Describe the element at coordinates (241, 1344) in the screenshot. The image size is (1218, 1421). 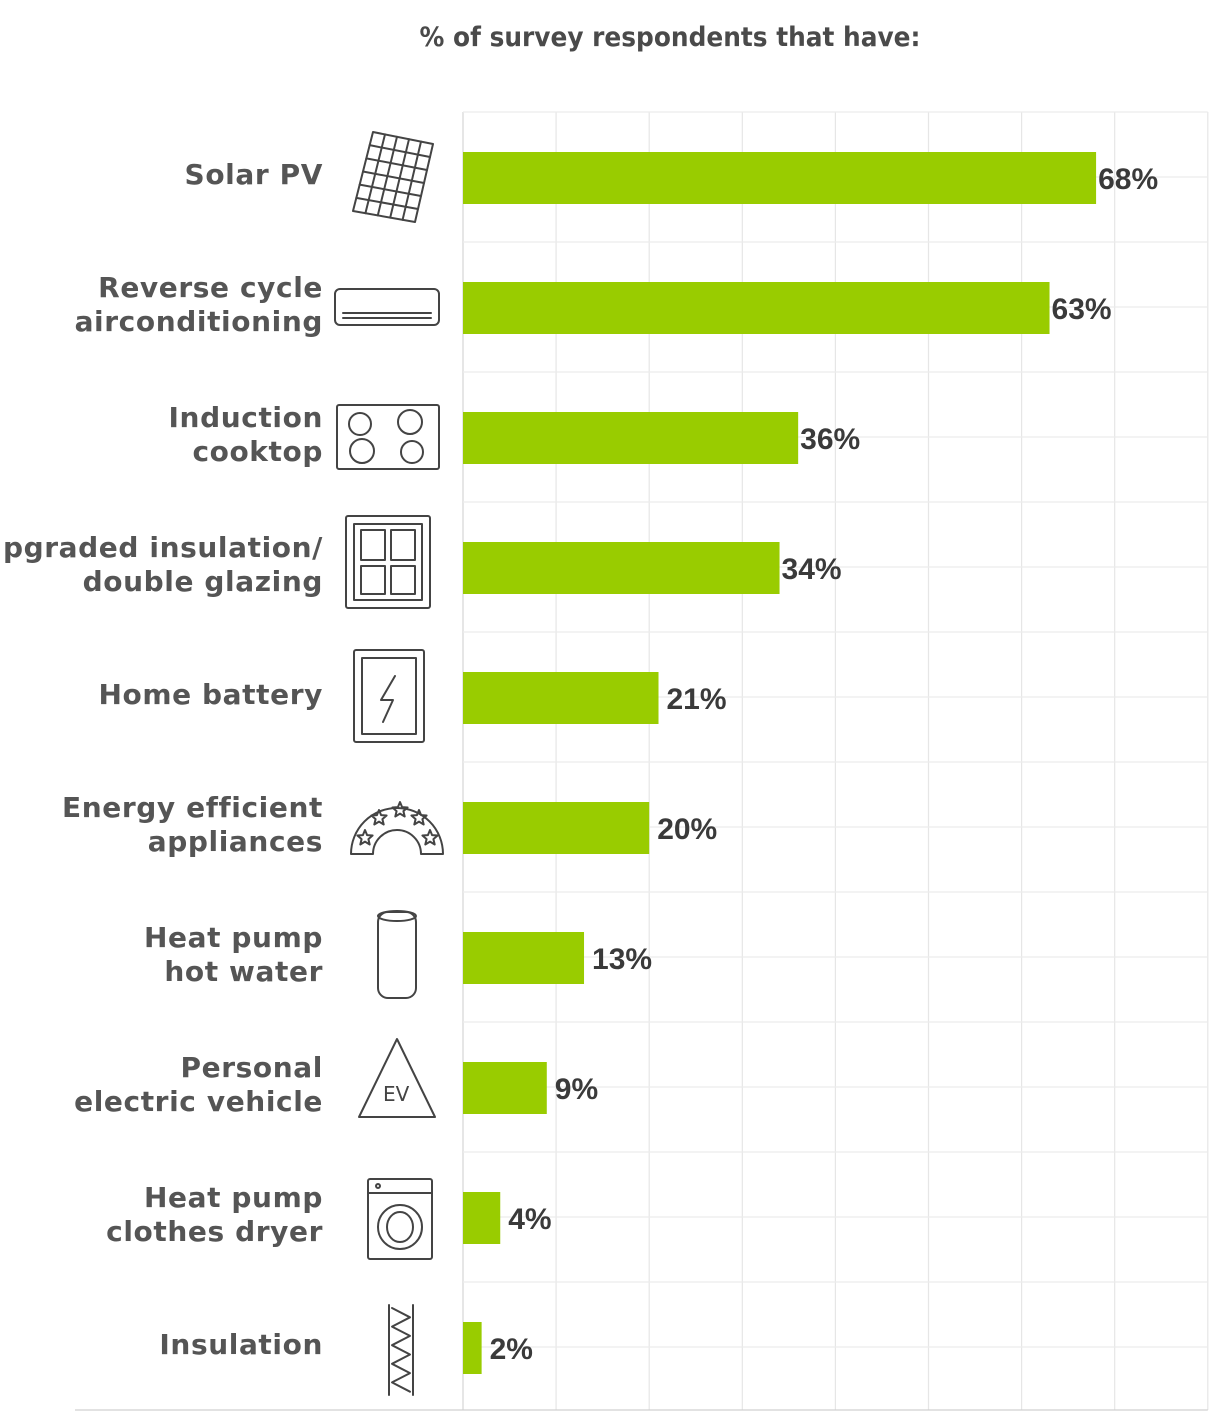
I see `category-label: Insulation` at that location.